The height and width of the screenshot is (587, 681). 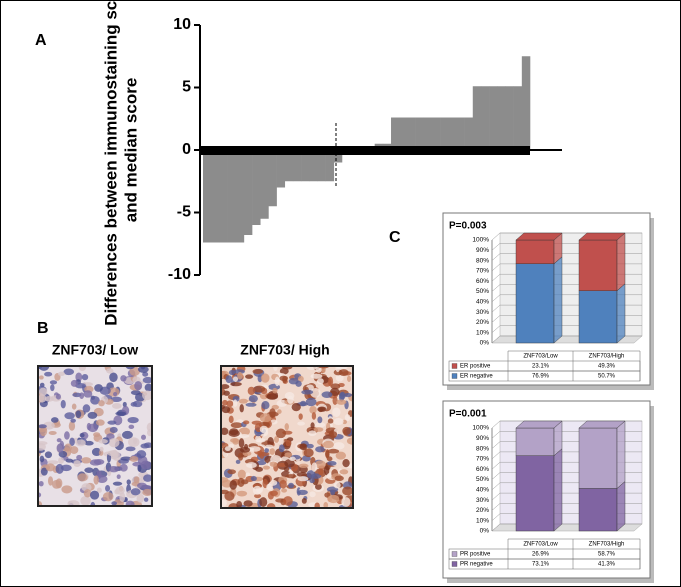 What do you see at coordinates (482, 448) in the screenshot?
I see `y-tick-label: 80%` at bounding box center [482, 448].